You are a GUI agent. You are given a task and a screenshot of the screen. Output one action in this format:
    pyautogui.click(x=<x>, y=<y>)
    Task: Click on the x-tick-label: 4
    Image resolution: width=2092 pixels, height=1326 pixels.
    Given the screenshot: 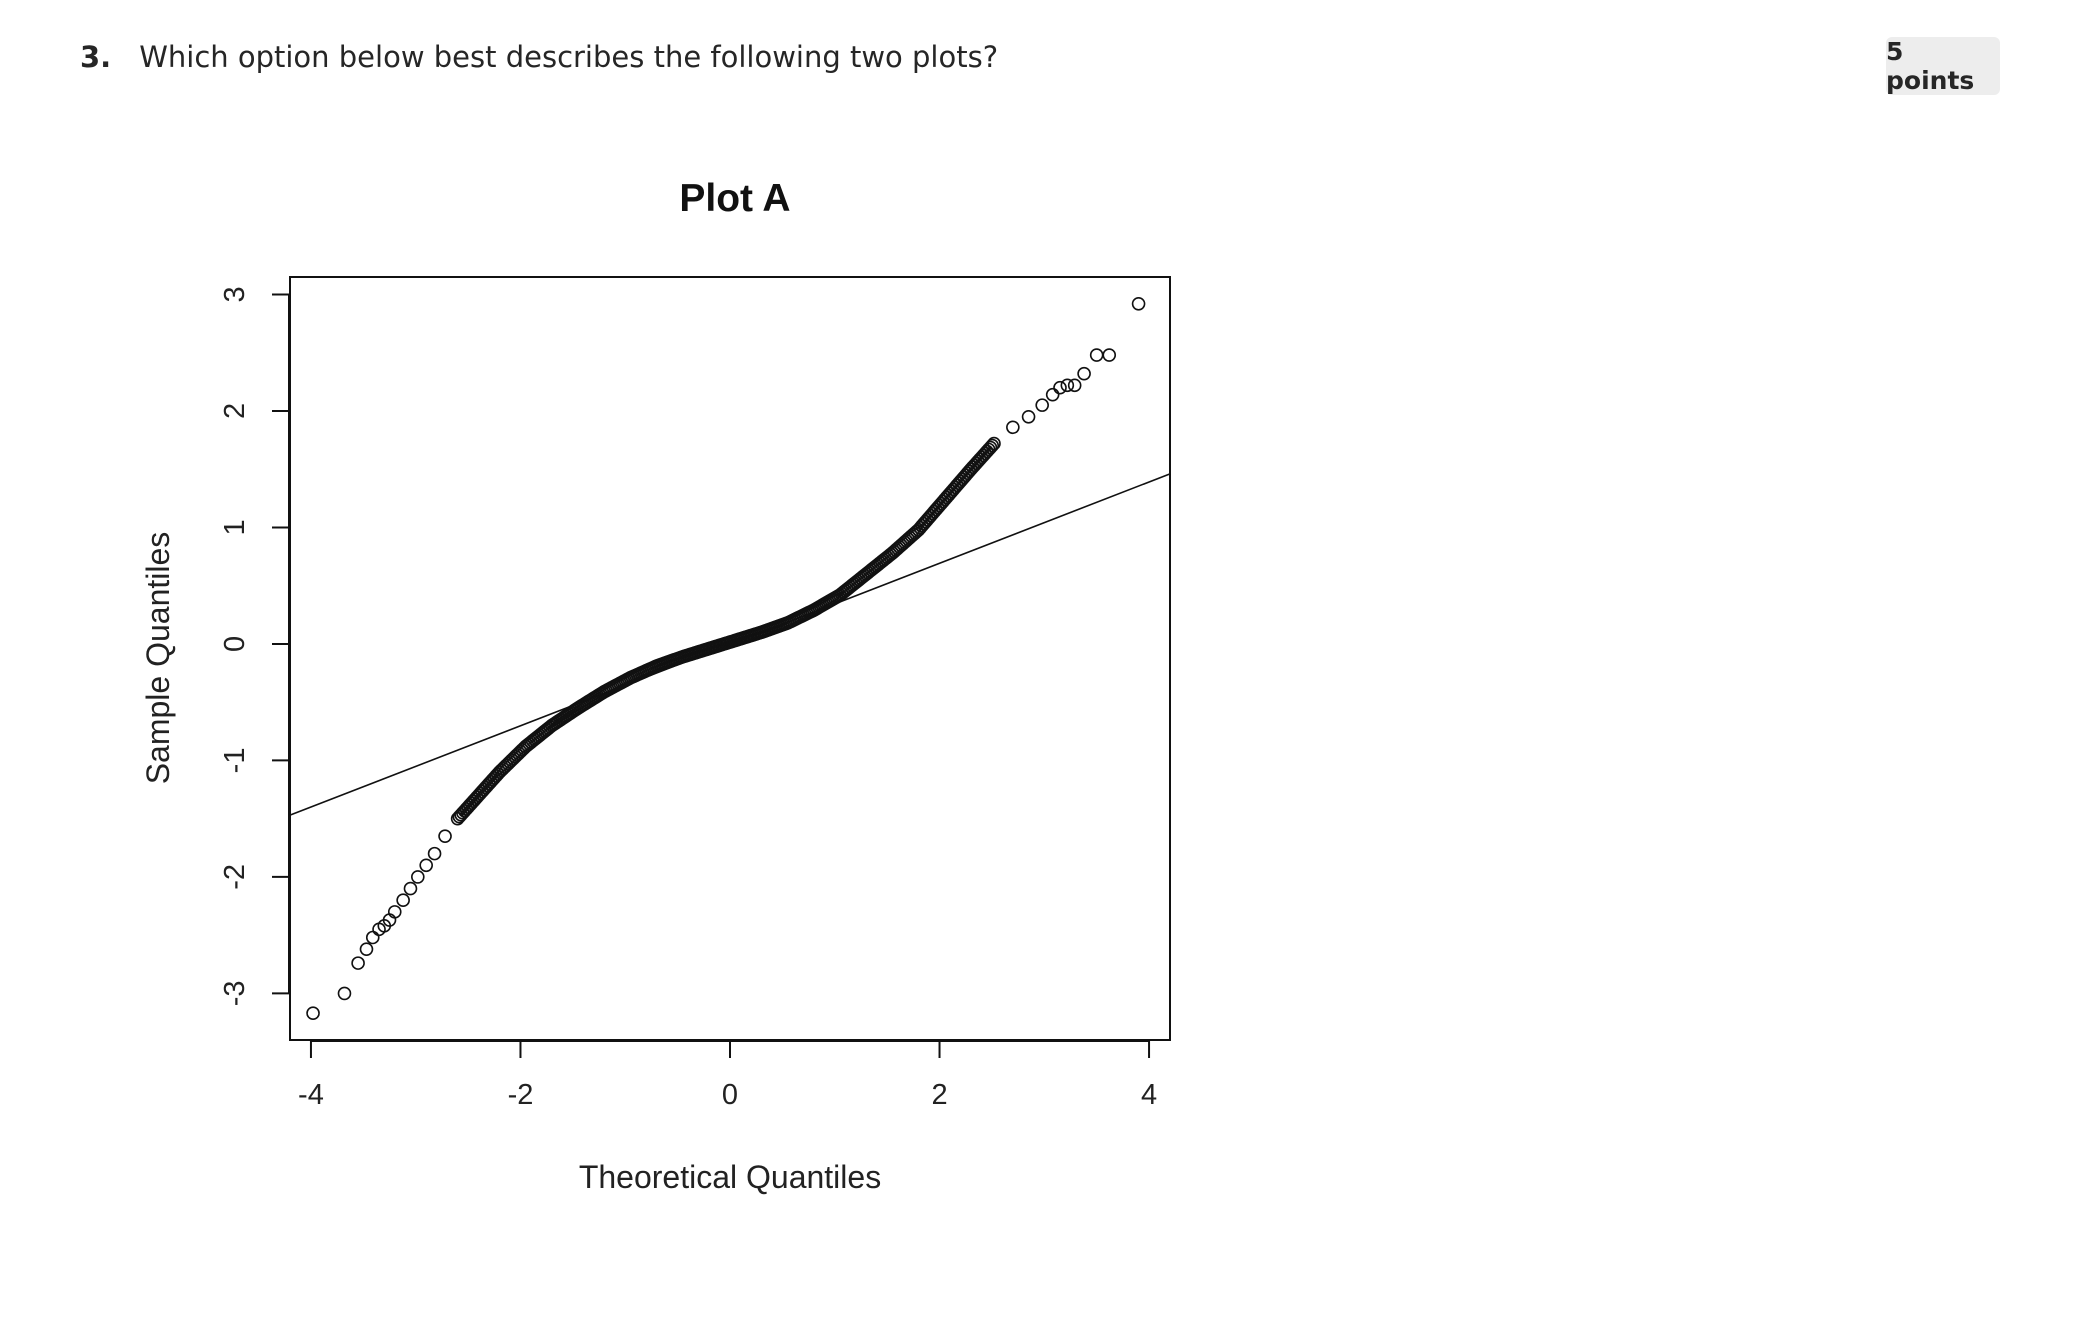 What is the action you would take?
    pyautogui.click(x=1149, y=1095)
    